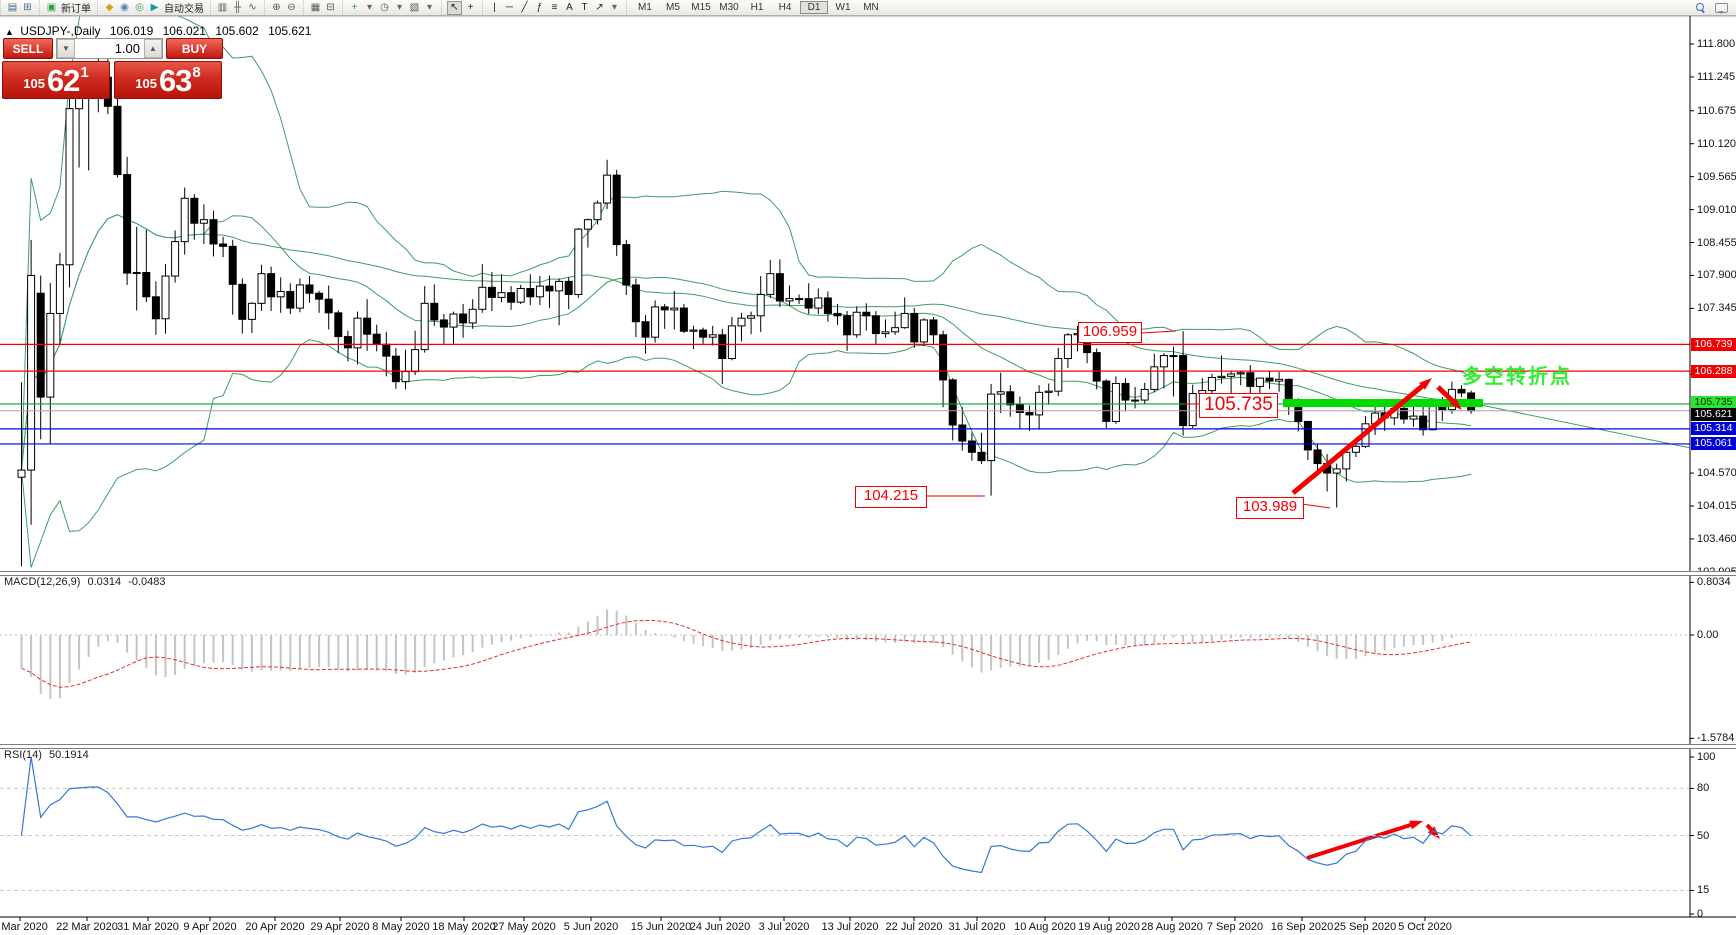 This screenshot has height=935, width=1736. Describe the element at coordinates (222, 7) in the screenshot. I see `bar-chart-icon: ▥` at that location.